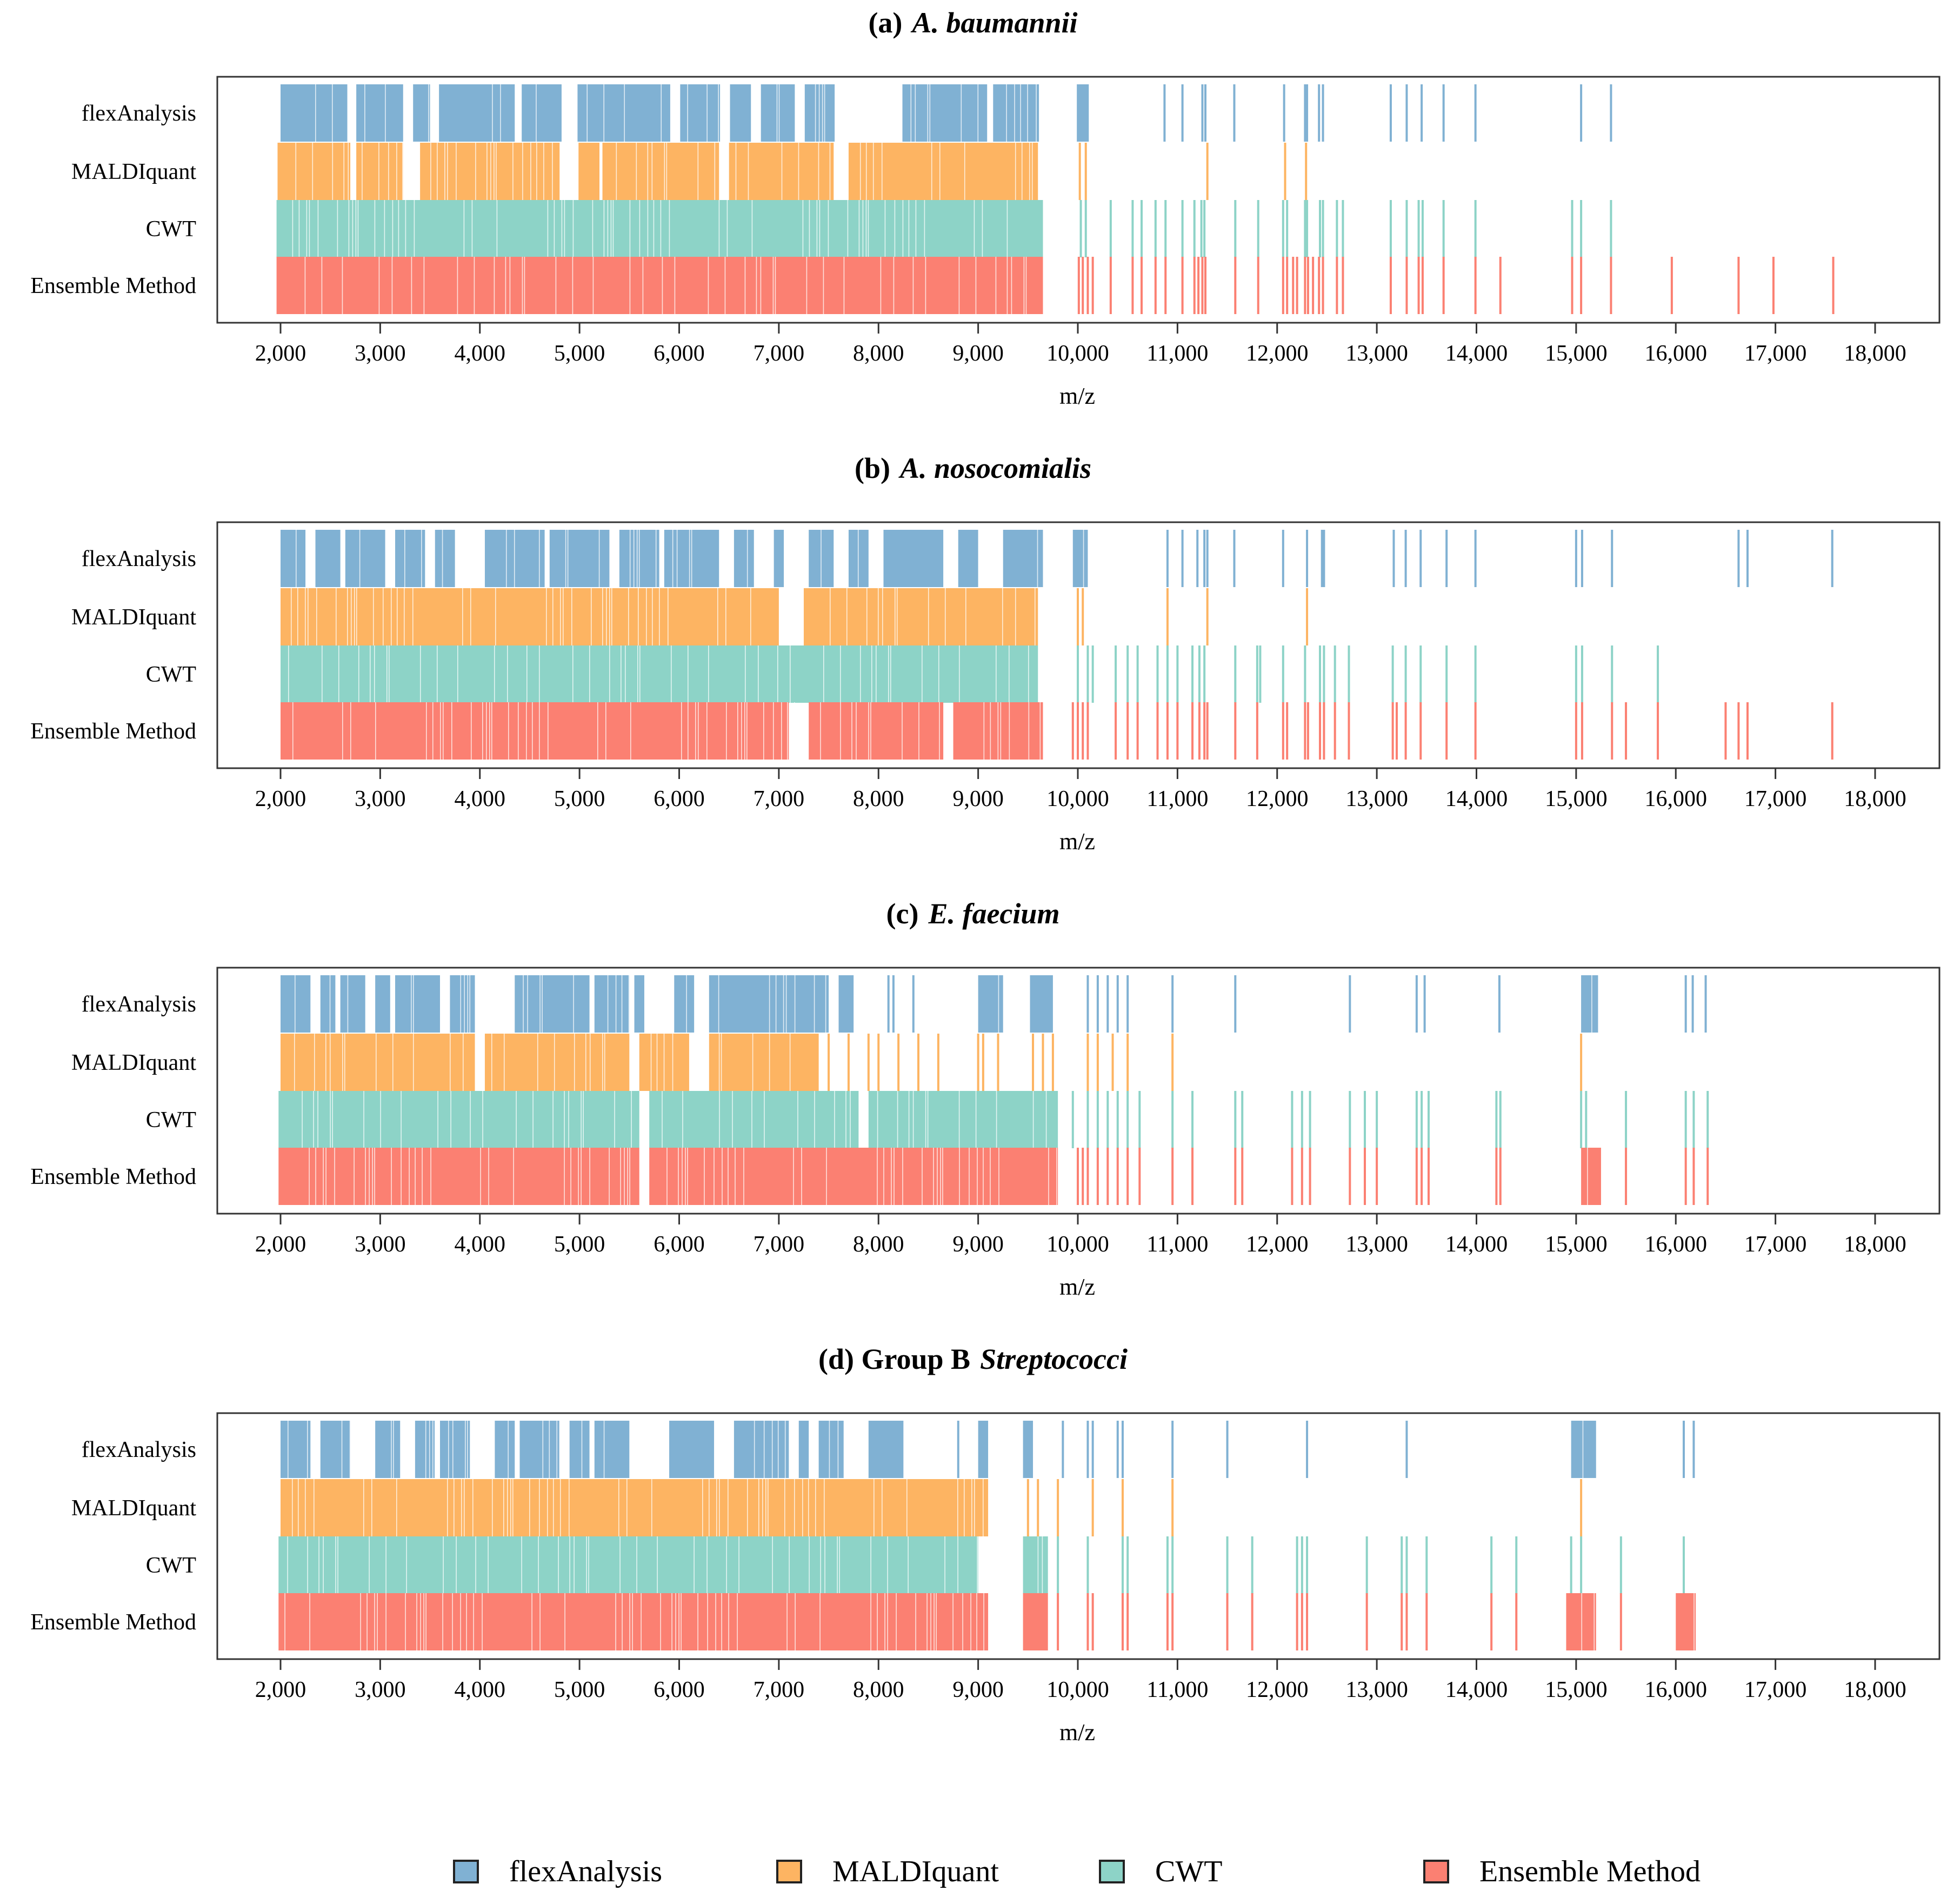 Image resolution: width=1947 pixels, height=1904 pixels. I want to click on panel-species: Streptococci, so click(1054, 1359).